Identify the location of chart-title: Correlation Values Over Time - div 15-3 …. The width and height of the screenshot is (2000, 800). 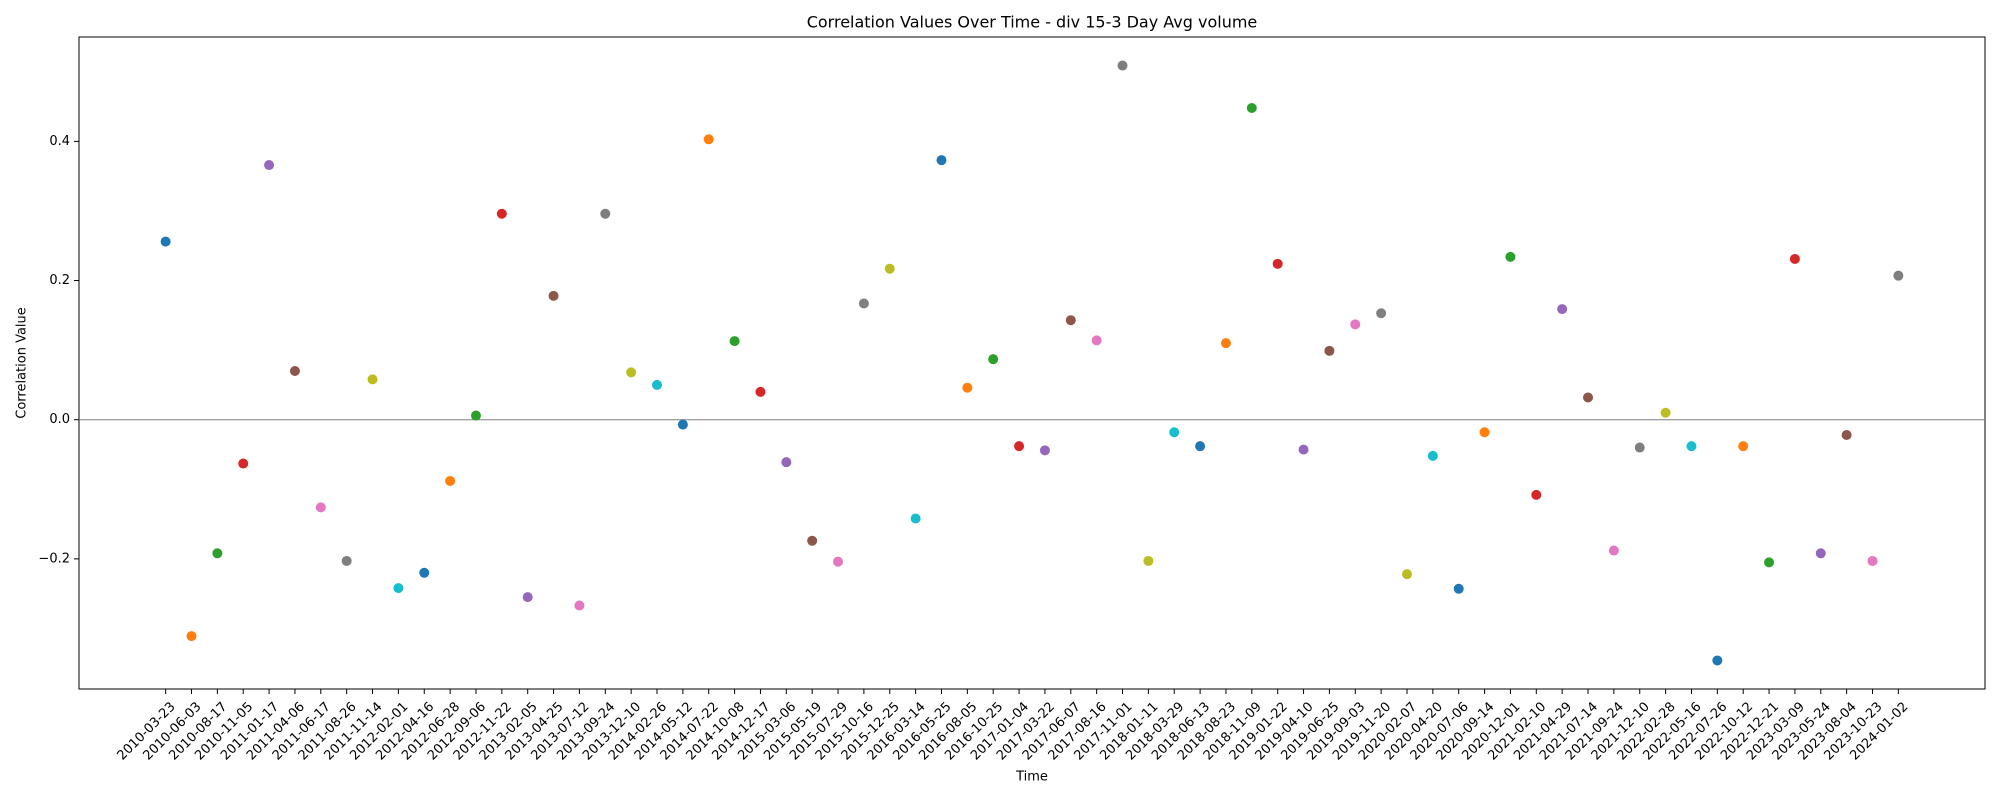
(1032, 22).